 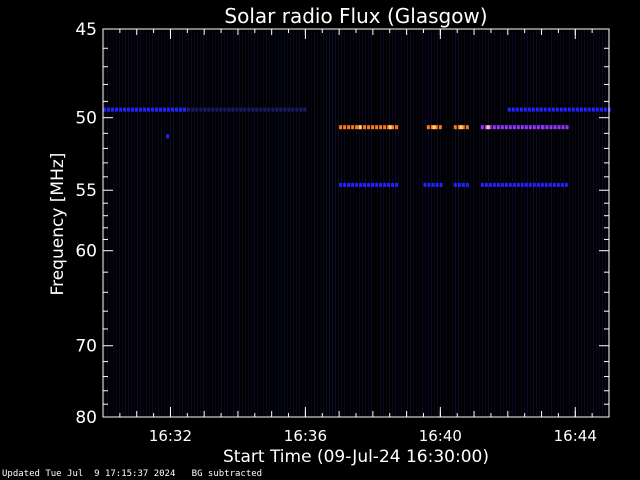 What do you see at coordinates (575, 436) in the screenshot?
I see `x-tick-label: 16:44` at bounding box center [575, 436].